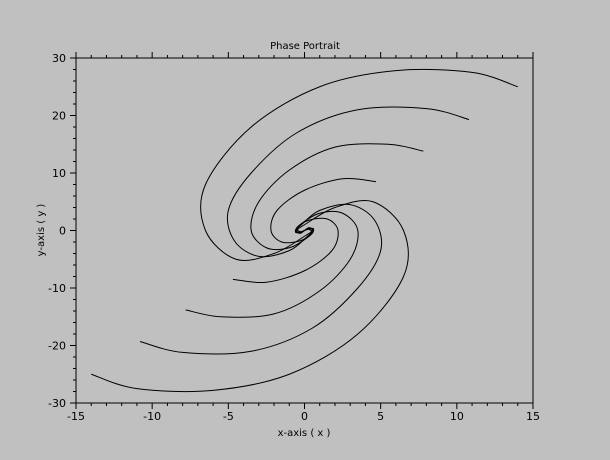 The height and width of the screenshot is (460, 610). Describe the element at coordinates (76, 416) in the screenshot. I see `x-tick-label: -15` at that location.